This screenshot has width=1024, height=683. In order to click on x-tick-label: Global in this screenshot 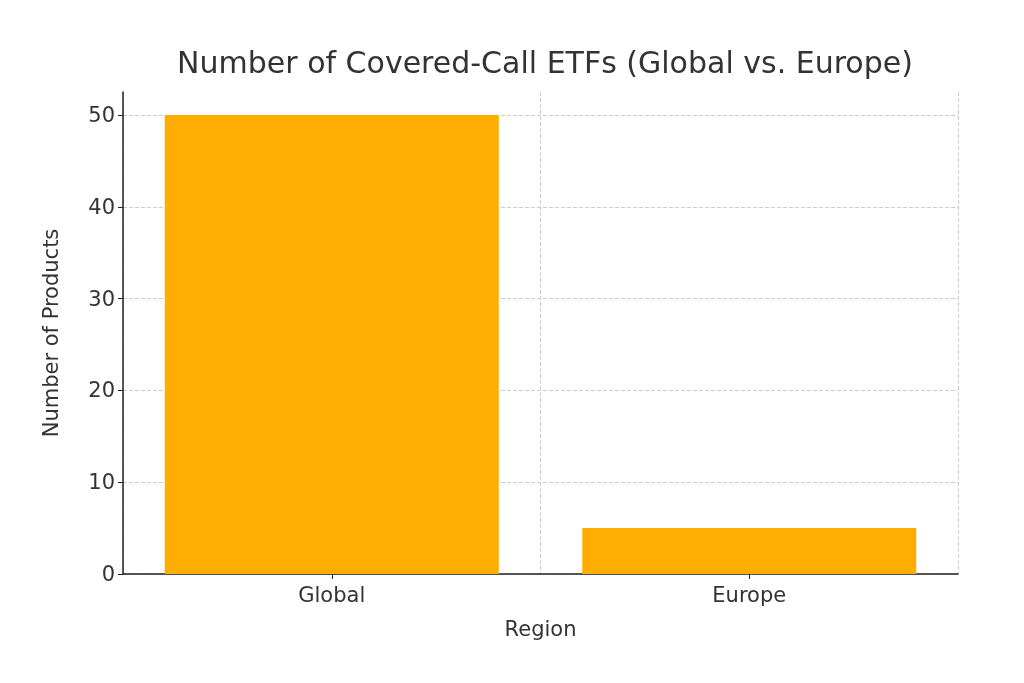, I will do `click(332, 594)`.